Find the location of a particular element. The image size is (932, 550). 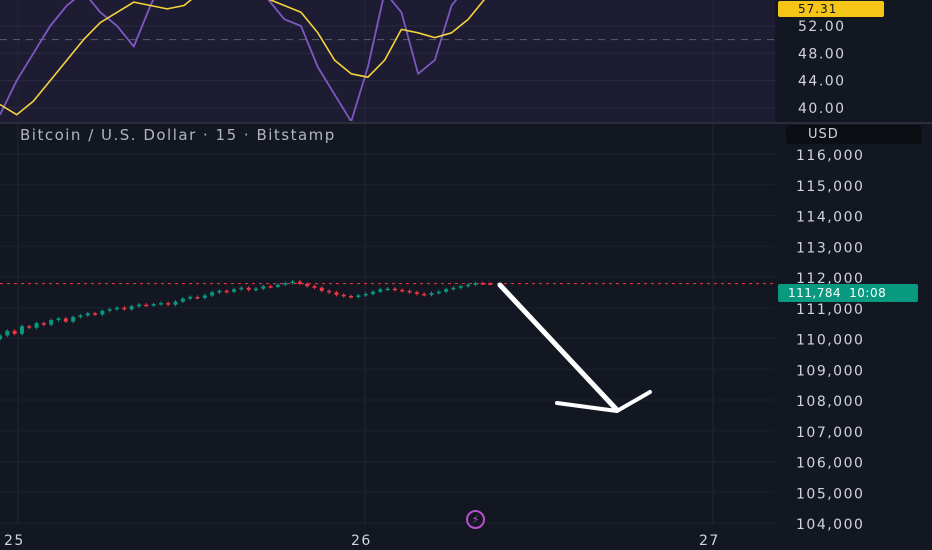

last-price: 111,784 is located at coordinates (815, 293).